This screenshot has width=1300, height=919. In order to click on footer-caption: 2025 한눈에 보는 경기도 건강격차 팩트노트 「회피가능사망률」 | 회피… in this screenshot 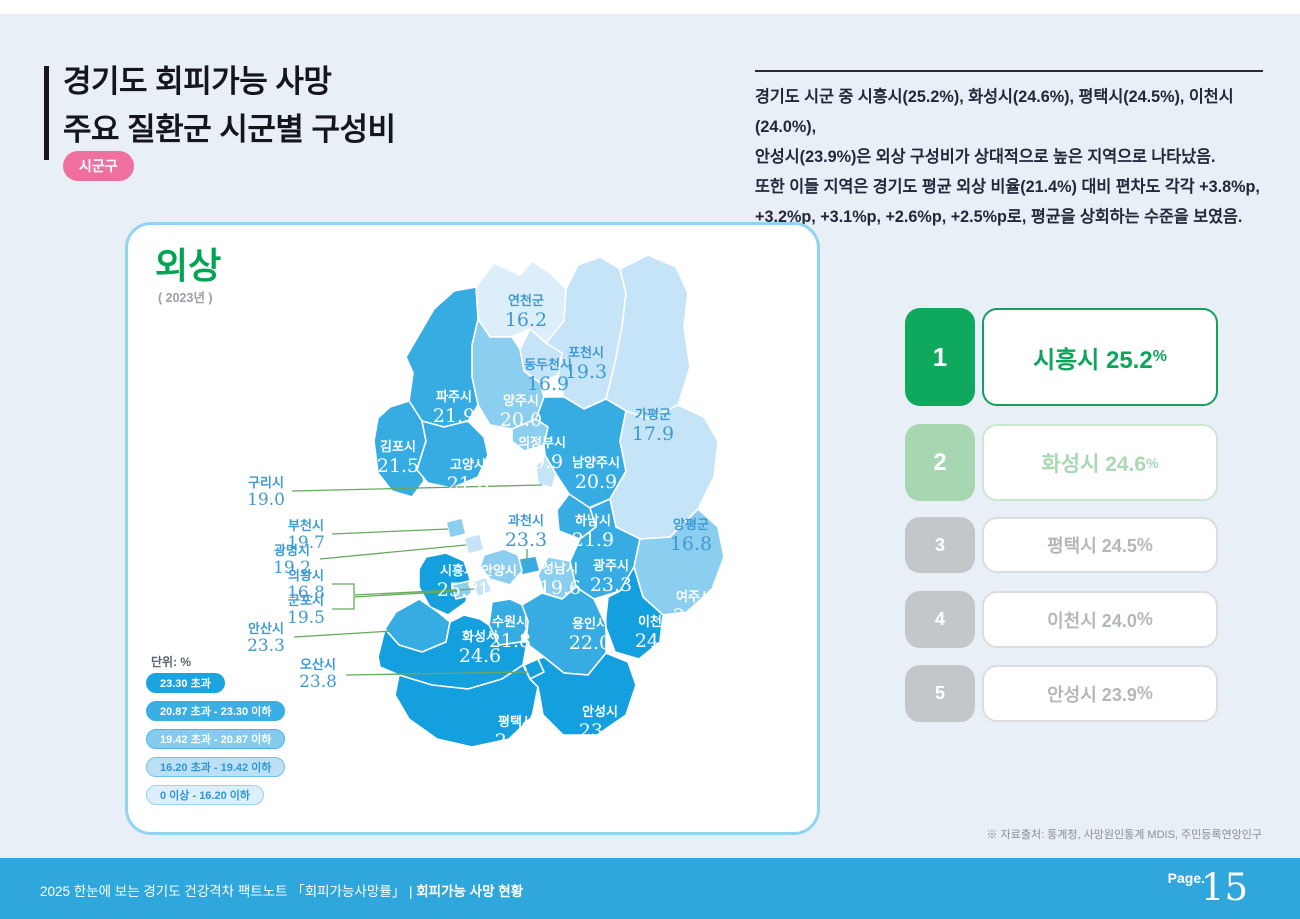, I will do `click(281, 890)`.